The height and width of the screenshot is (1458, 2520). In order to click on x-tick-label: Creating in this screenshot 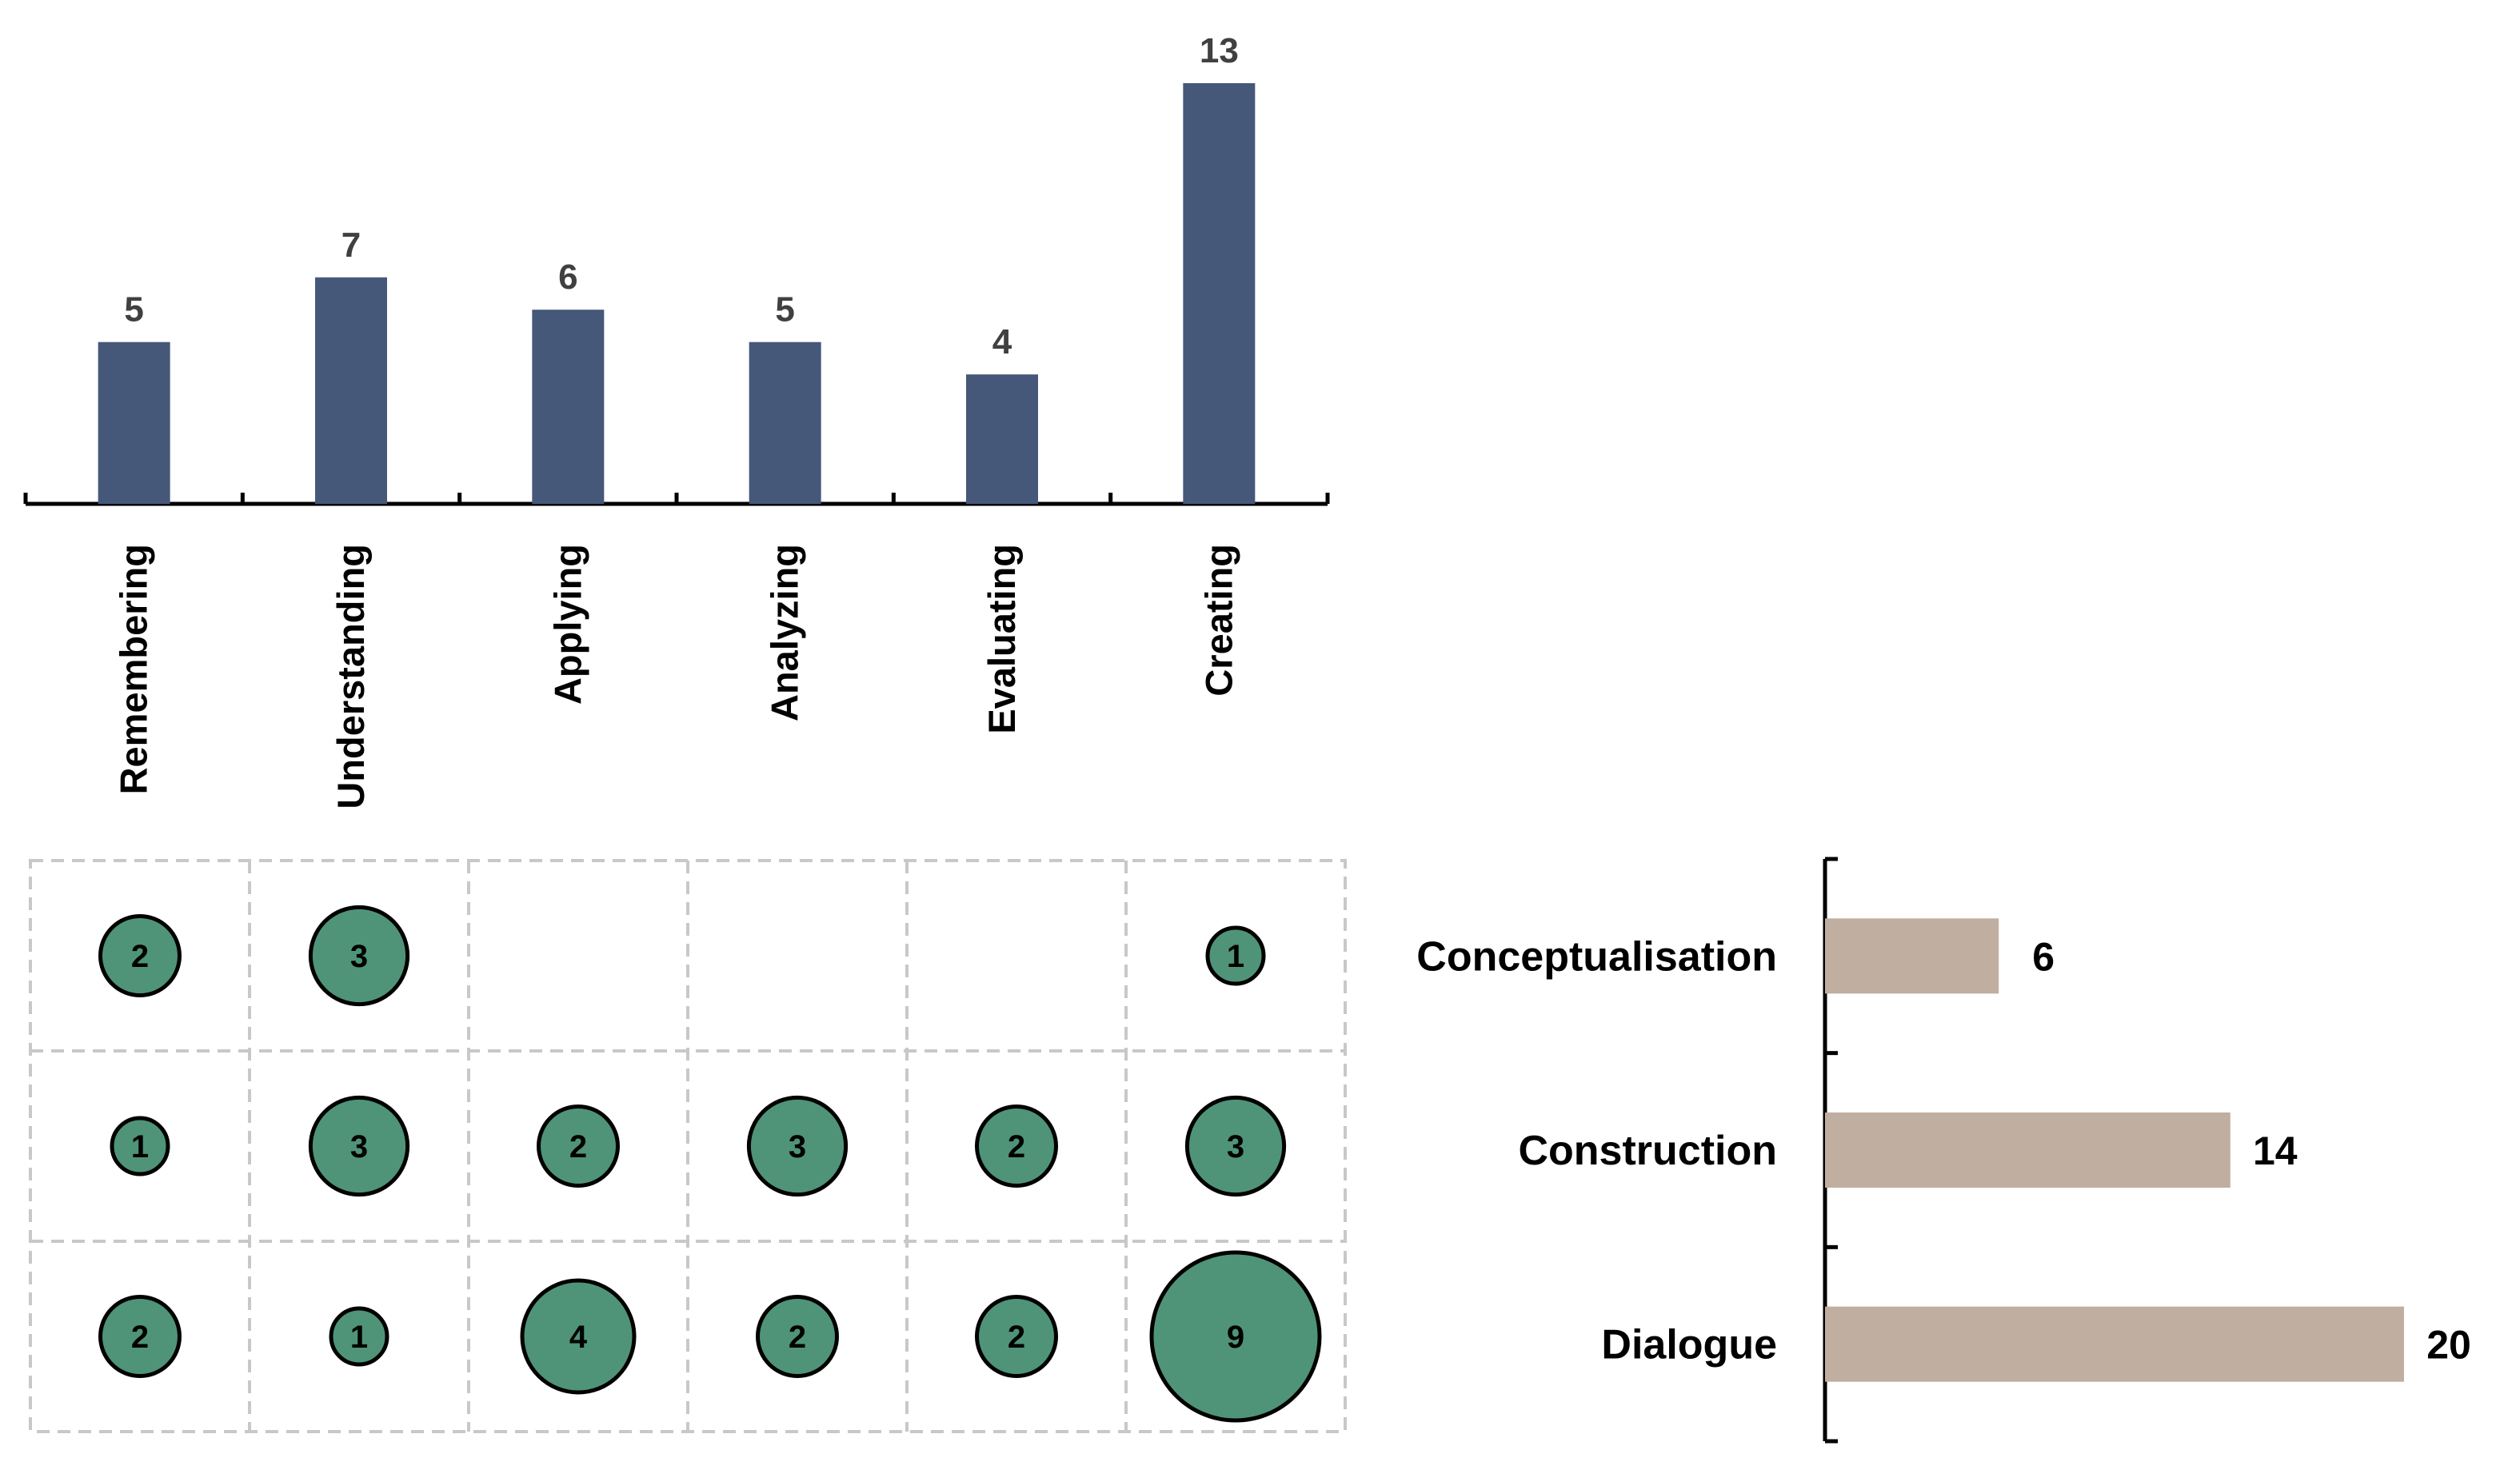, I will do `click(1218, 621)`.